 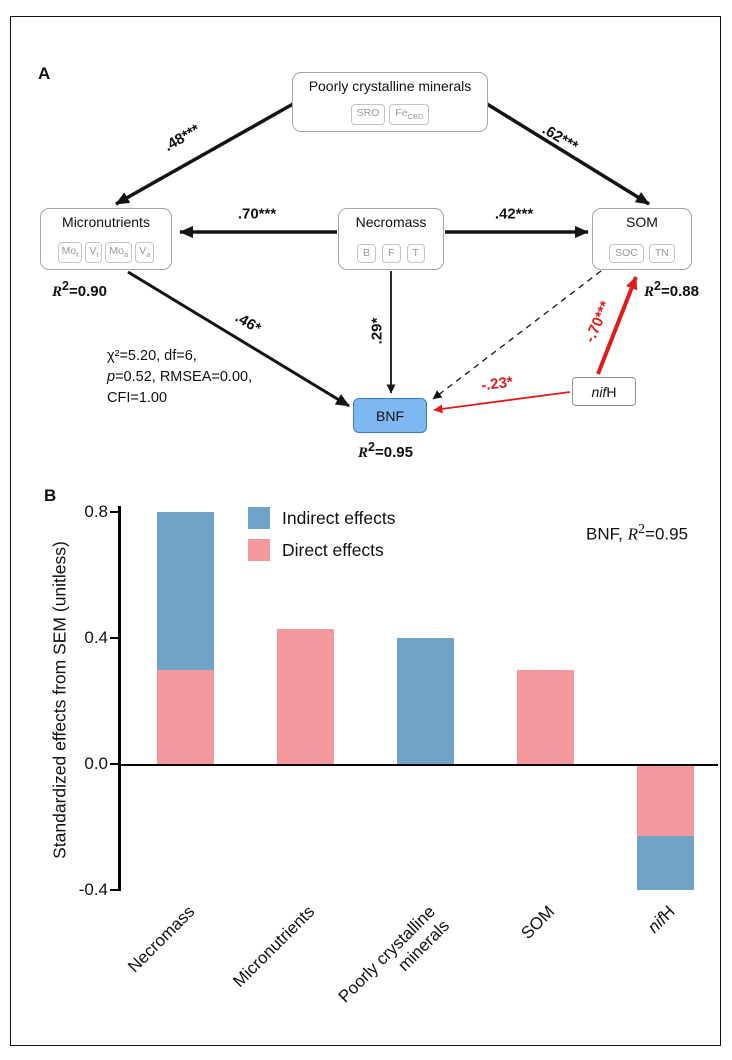 What do you see at coordinates (391, 222) in the screenshot?
I see `node-title-necromass: Necromass` at bounding box center [391, 222].